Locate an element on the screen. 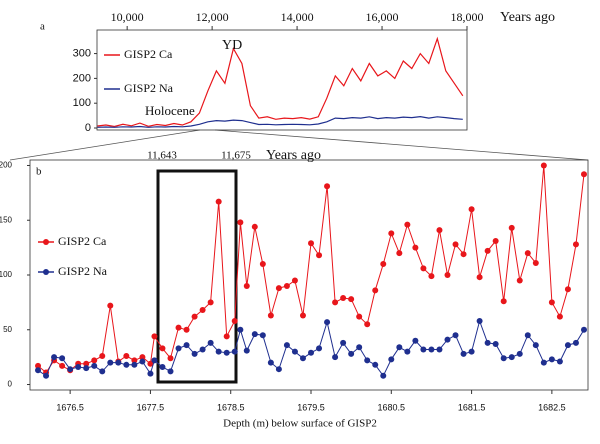 The image size is (600, 444). x-tick-label: 1677.5 is located at coordinates (151, 407).